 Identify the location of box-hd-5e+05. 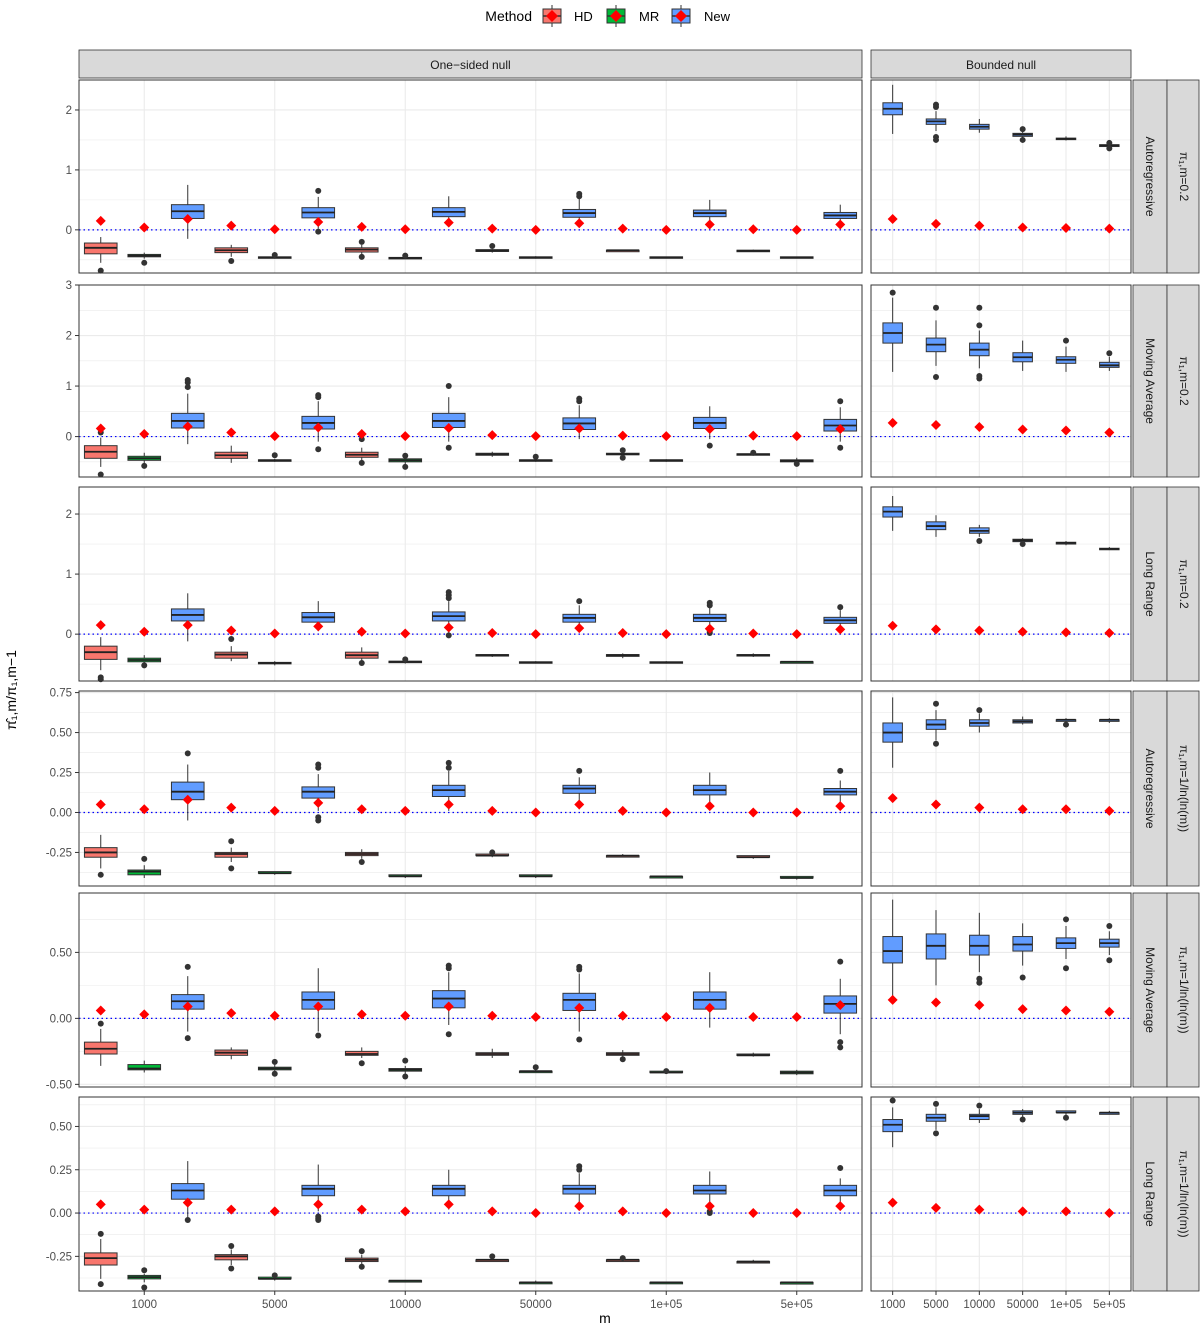
(753, 443).